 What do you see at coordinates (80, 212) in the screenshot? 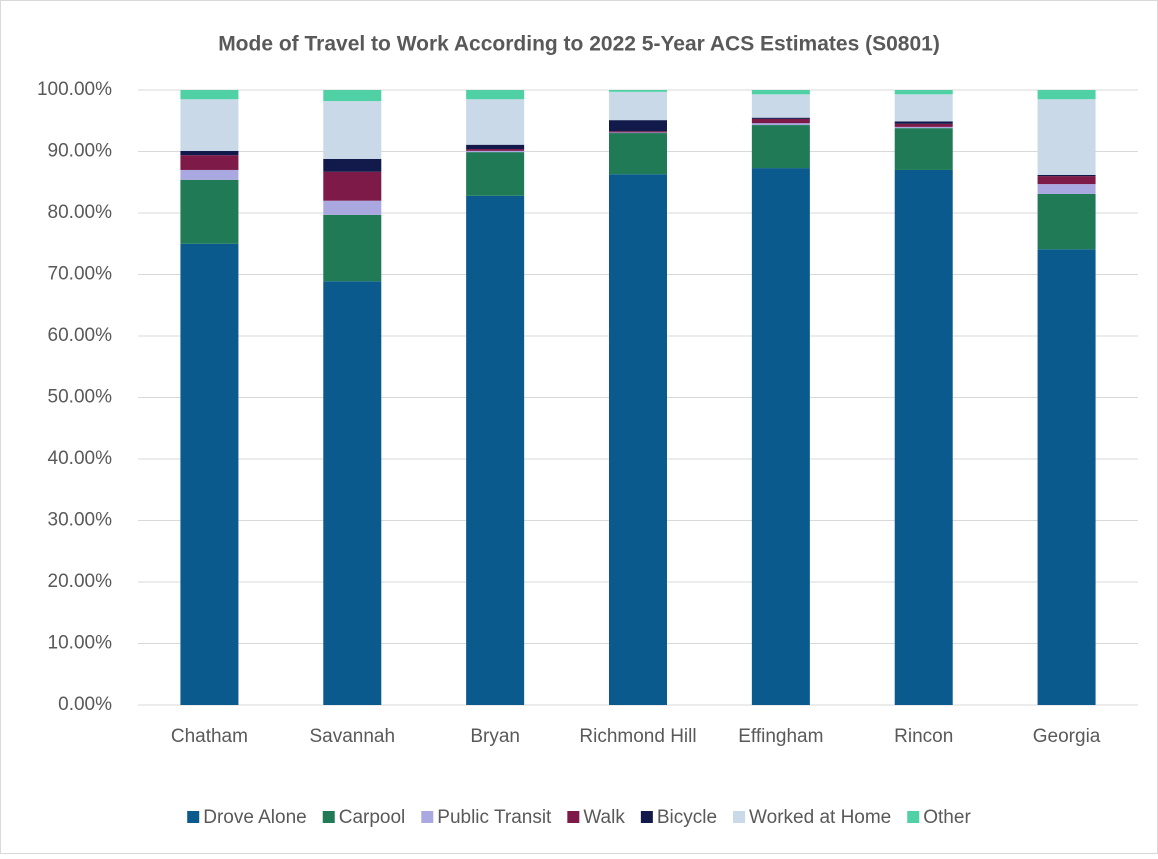
I see `y-tick-label: 80.00%` at bounding box center [80, 212].